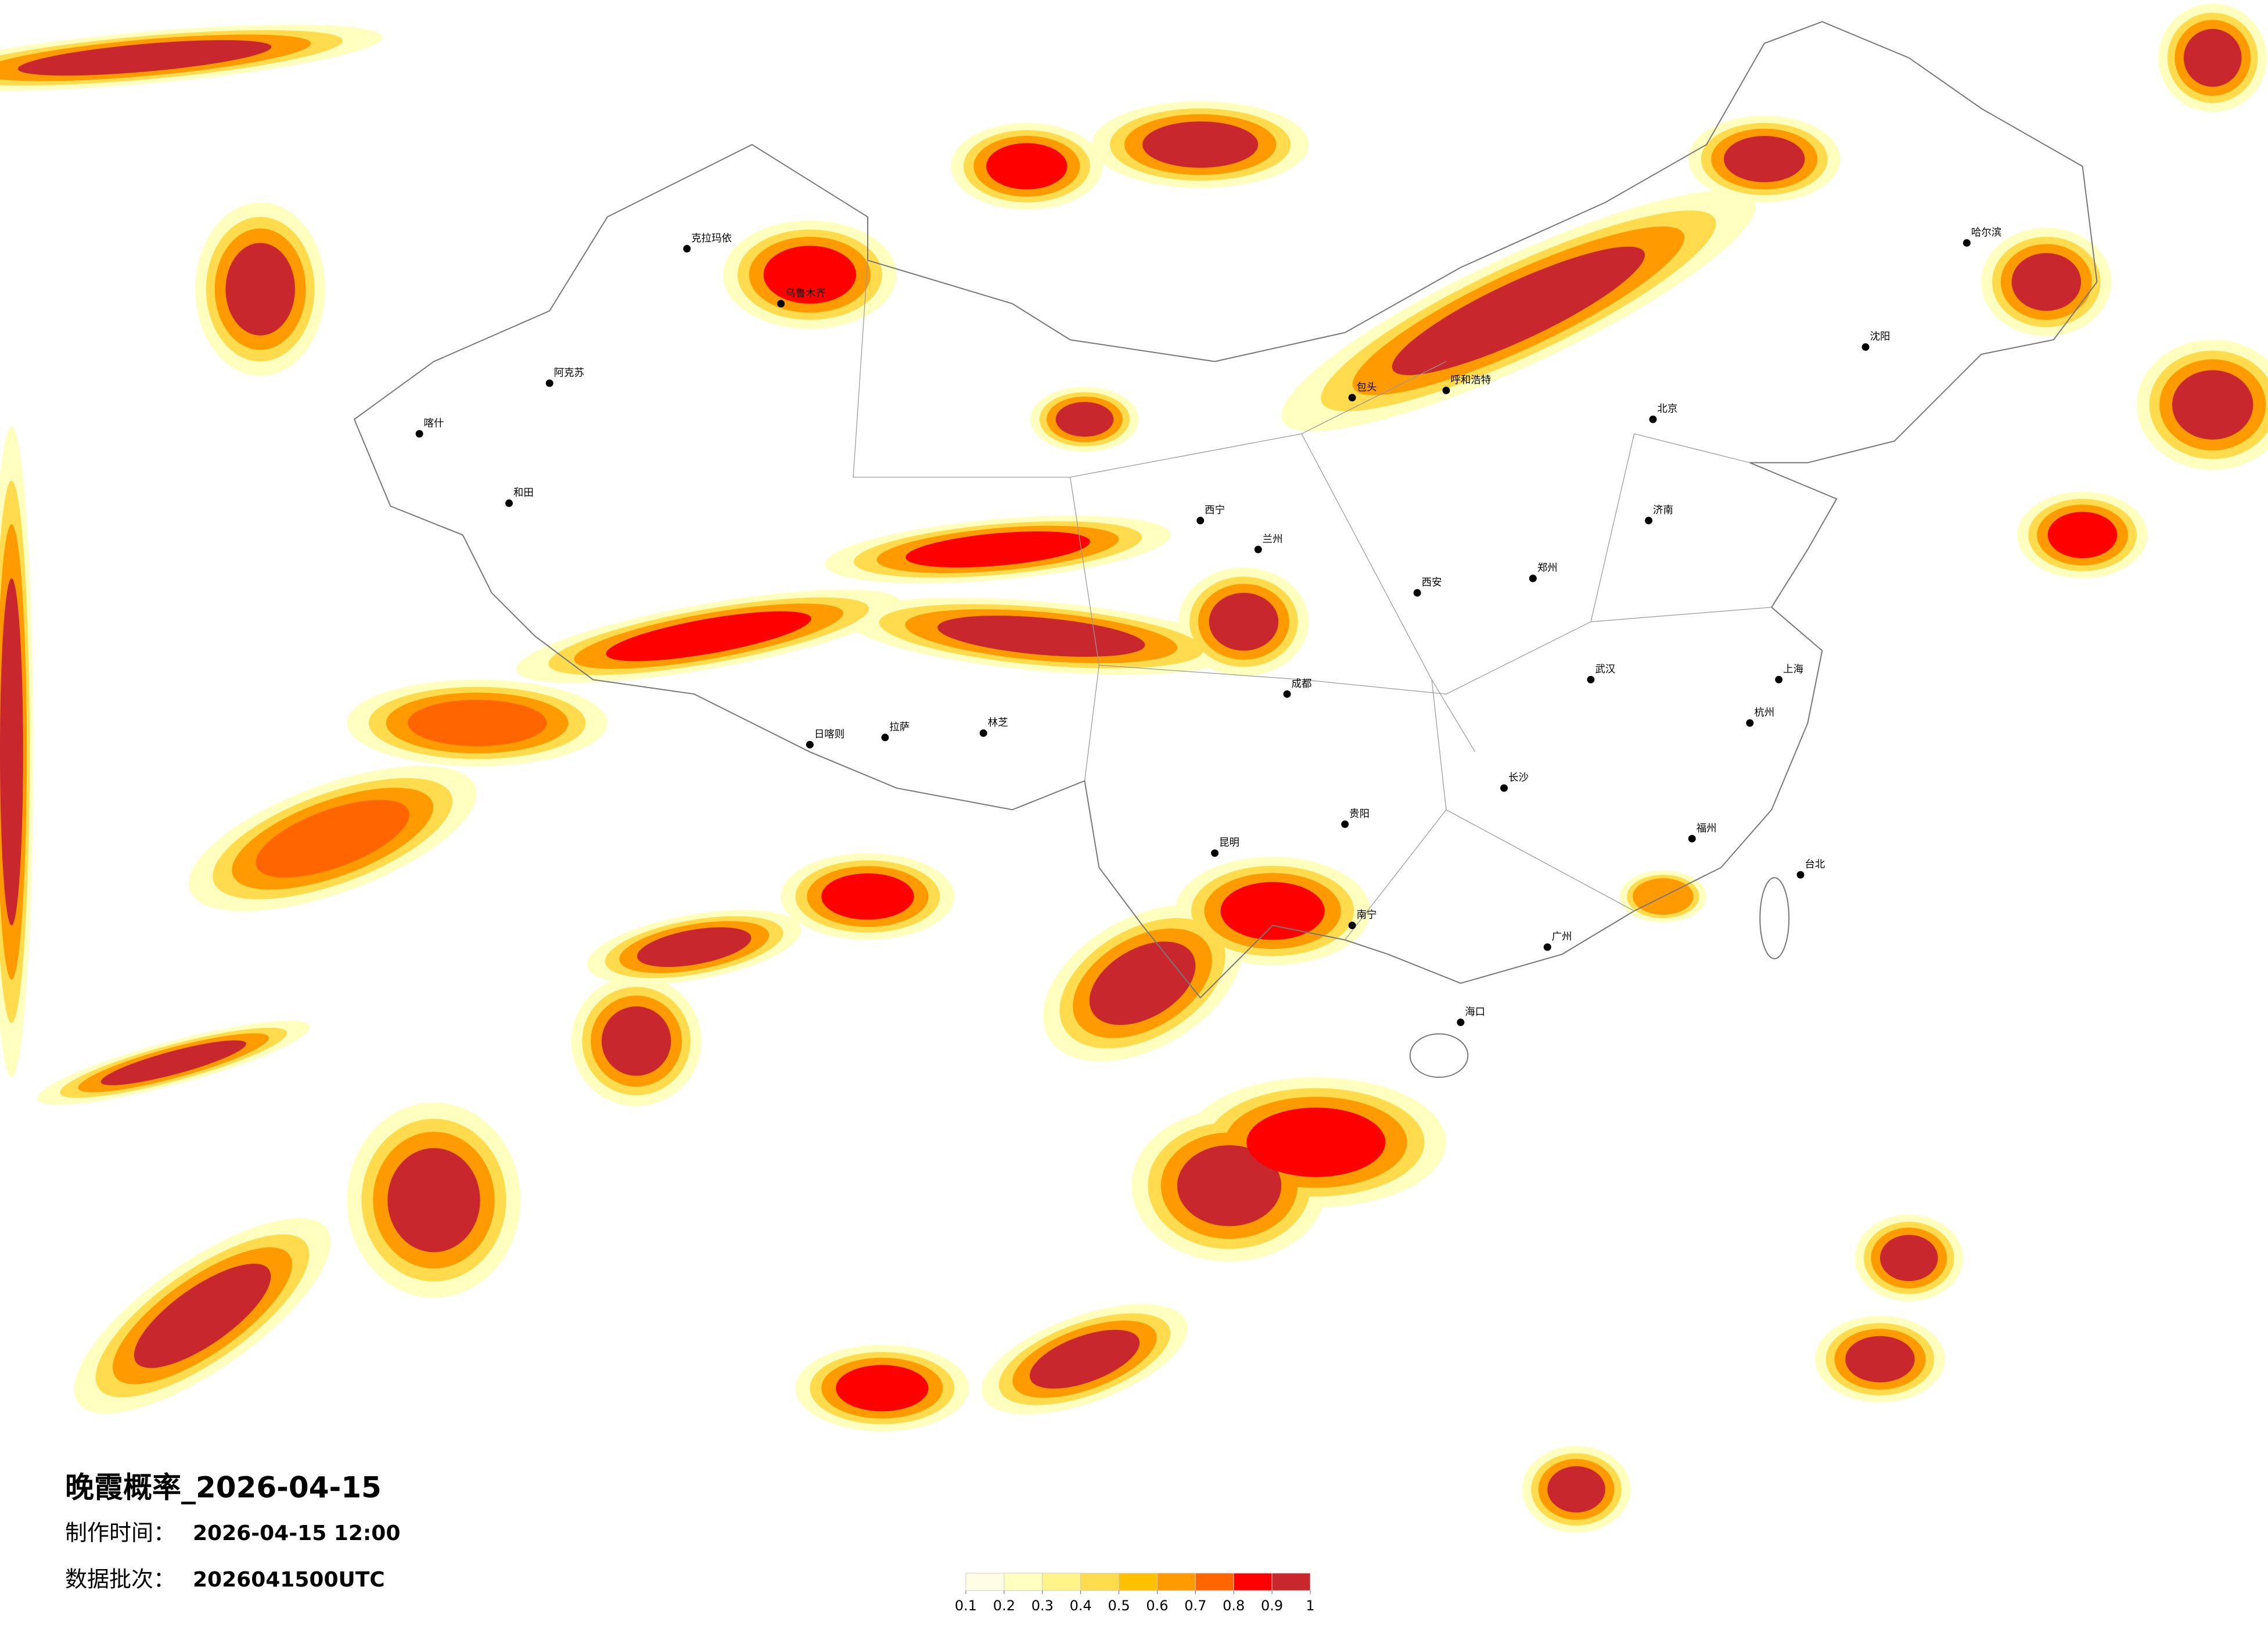 The image size is (2268, 1626). Describe the element at coordinates (1605, 669) in the screenshot. I see `city-label: 武汉` at that location.